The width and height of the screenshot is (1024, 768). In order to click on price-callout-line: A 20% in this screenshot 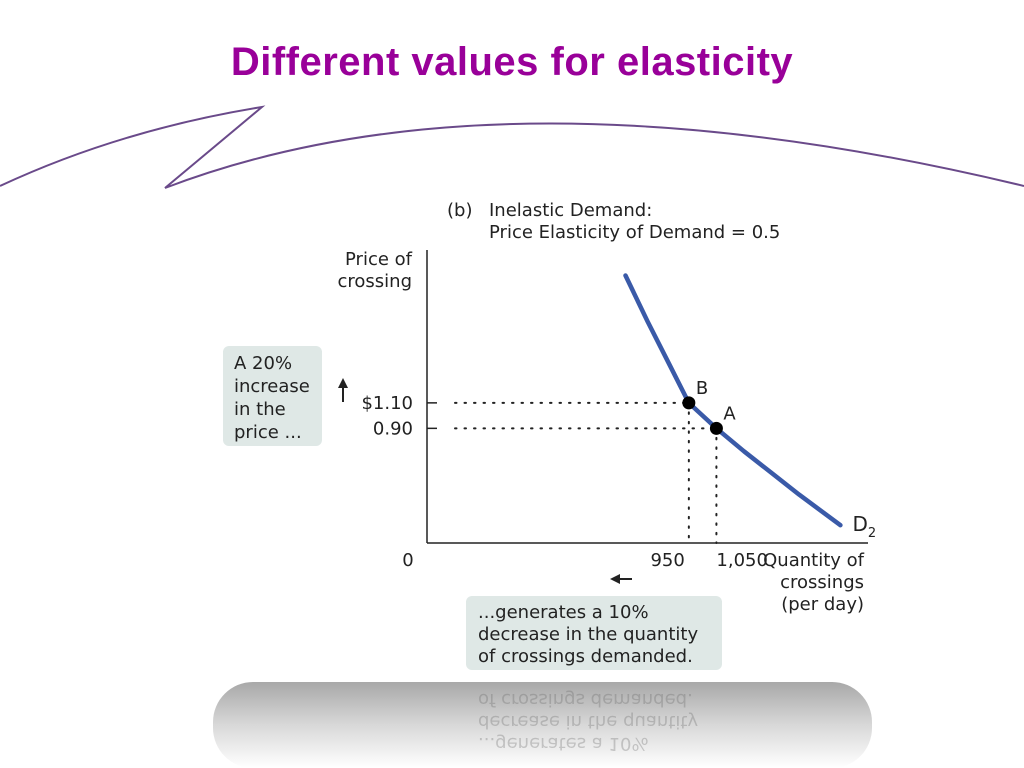, I will do `click(263, 363)`.